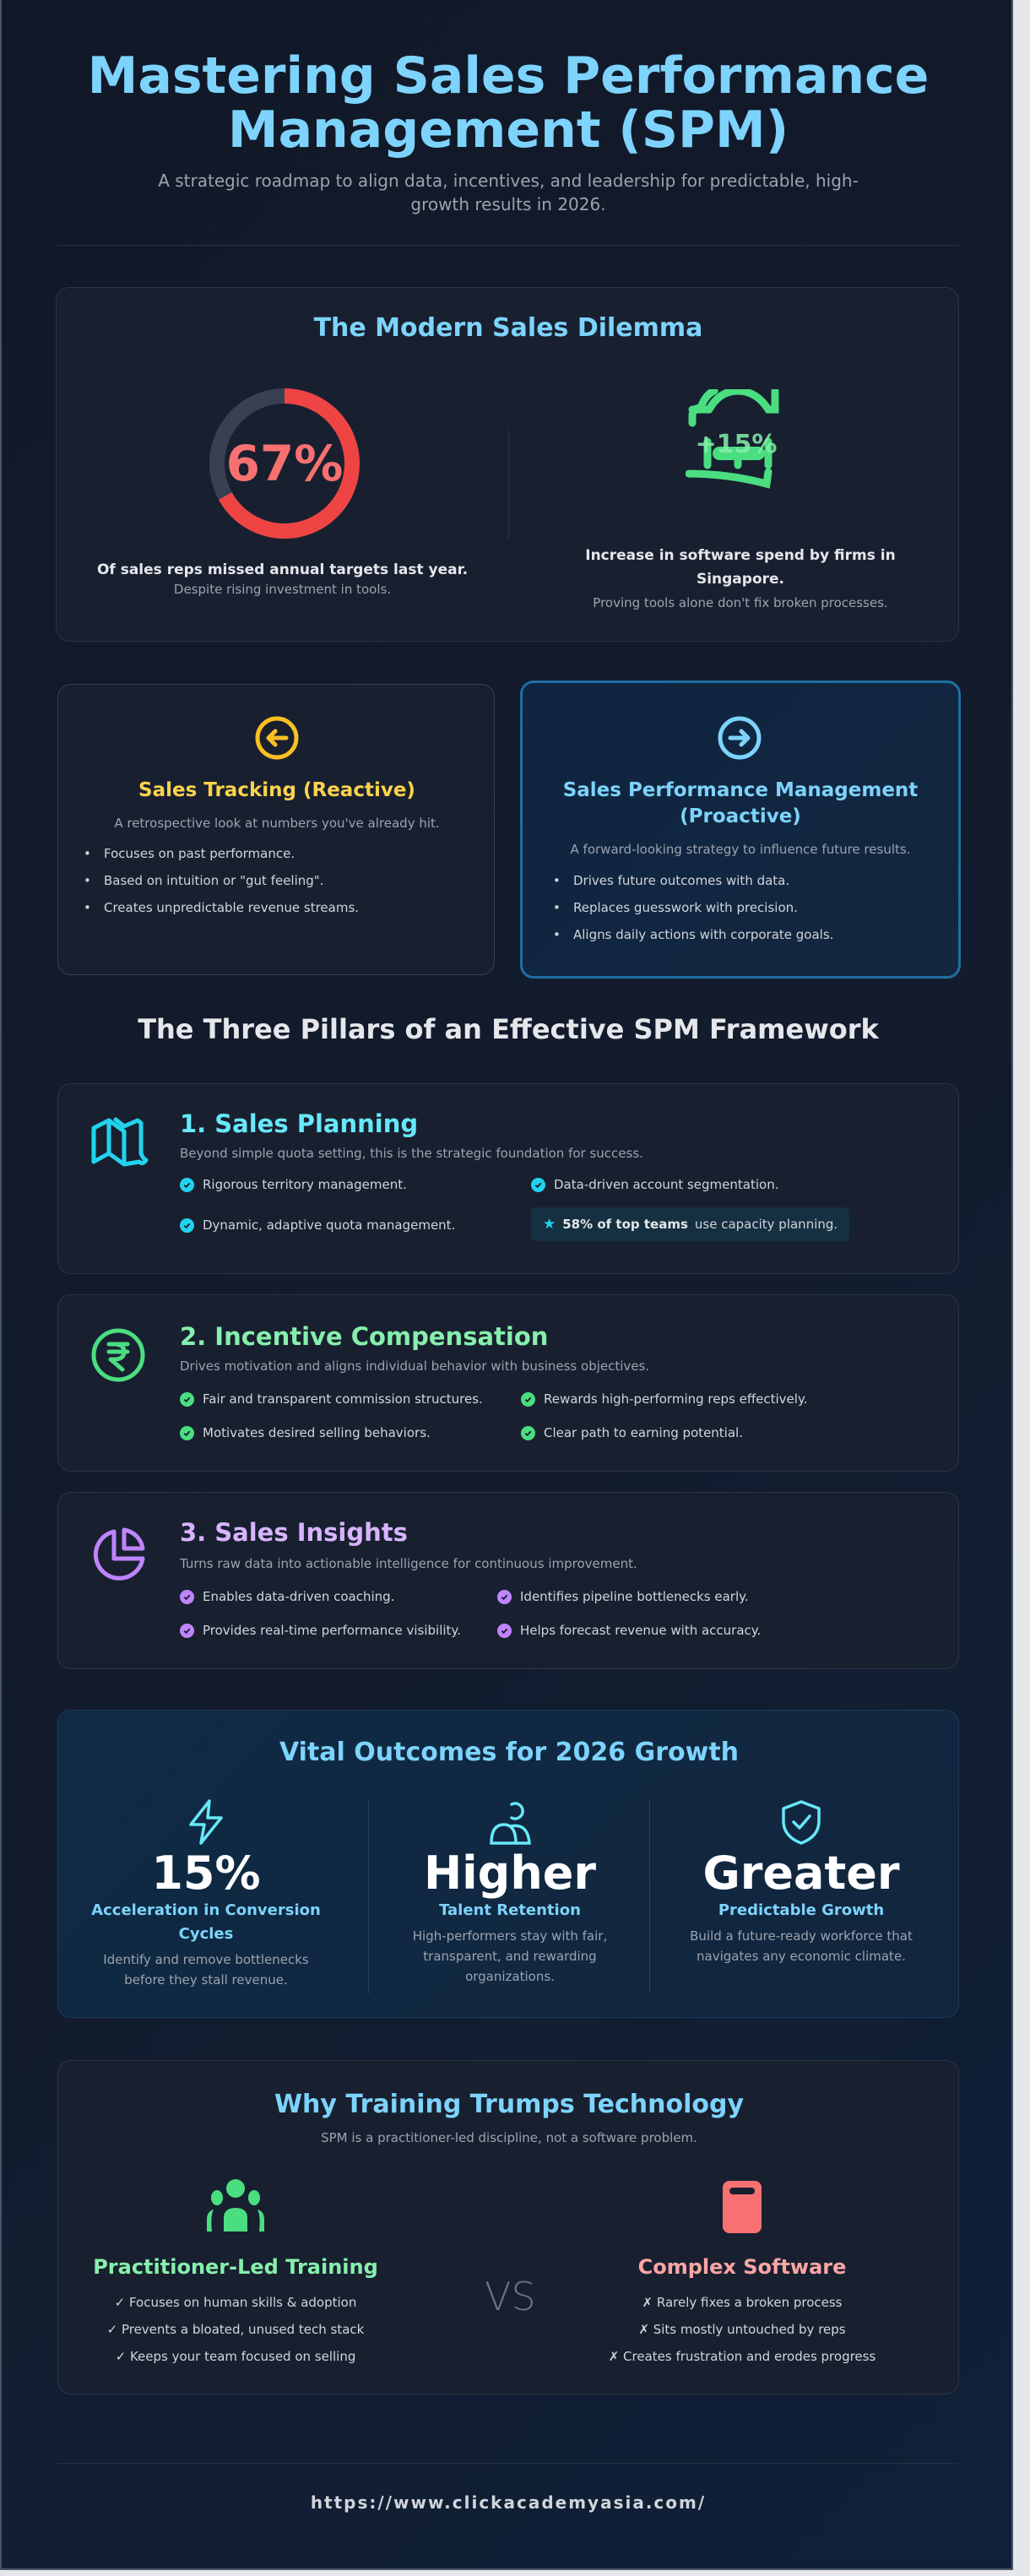  What do you see at coordinates (276, 790) in the screenshot?
I see `reactive-title: Sales Tracking (Reactive)` at bounding box center [276, 790].